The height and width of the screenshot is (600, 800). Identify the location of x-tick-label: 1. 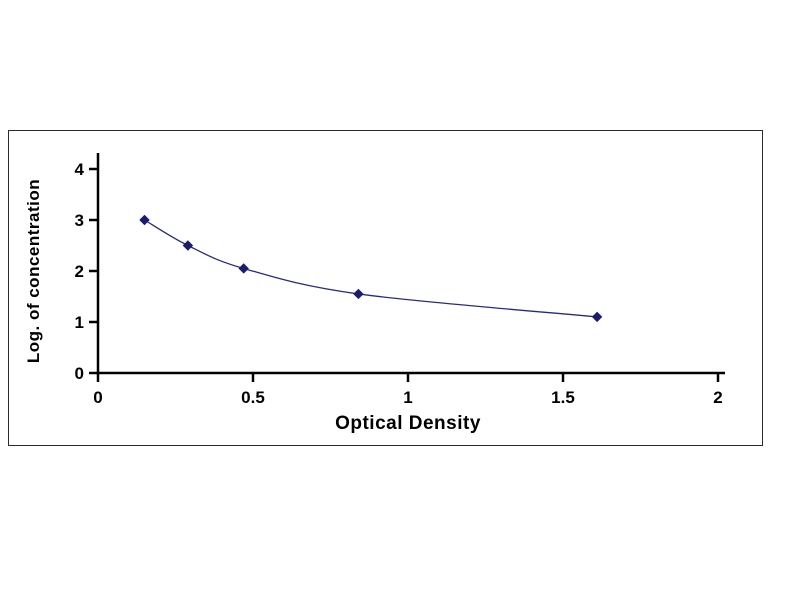
(407, 397).